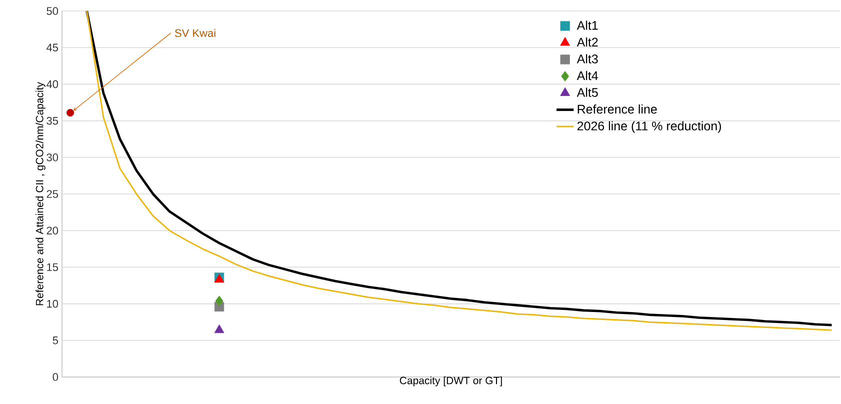 Image resolution: width=841 pixels, height=404 pixels. Describe the element at coordinates (55, 340) in the screenshot. I see `y-tick-label: 5` at that location.